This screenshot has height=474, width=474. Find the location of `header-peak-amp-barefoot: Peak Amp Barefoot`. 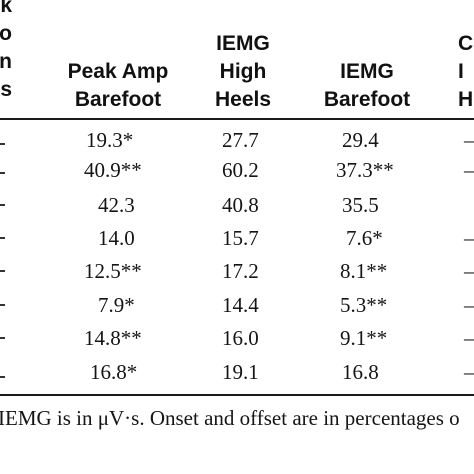

header-peak-amp-barefoot: Peak Amp Barefoot is located at coordinates (118, 86).